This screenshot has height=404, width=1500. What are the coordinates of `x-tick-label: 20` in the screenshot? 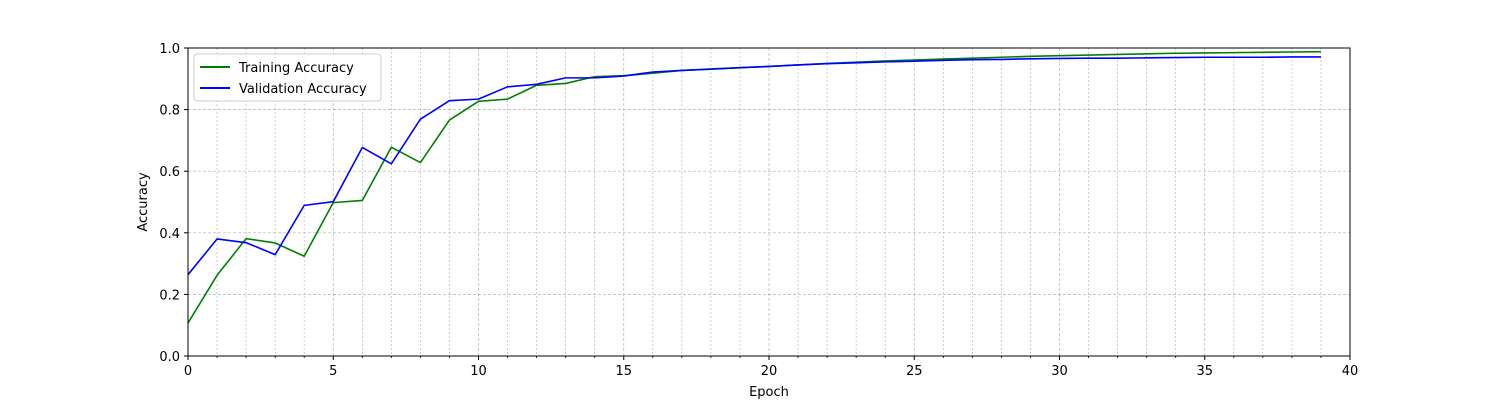 It's located at (769, 371).